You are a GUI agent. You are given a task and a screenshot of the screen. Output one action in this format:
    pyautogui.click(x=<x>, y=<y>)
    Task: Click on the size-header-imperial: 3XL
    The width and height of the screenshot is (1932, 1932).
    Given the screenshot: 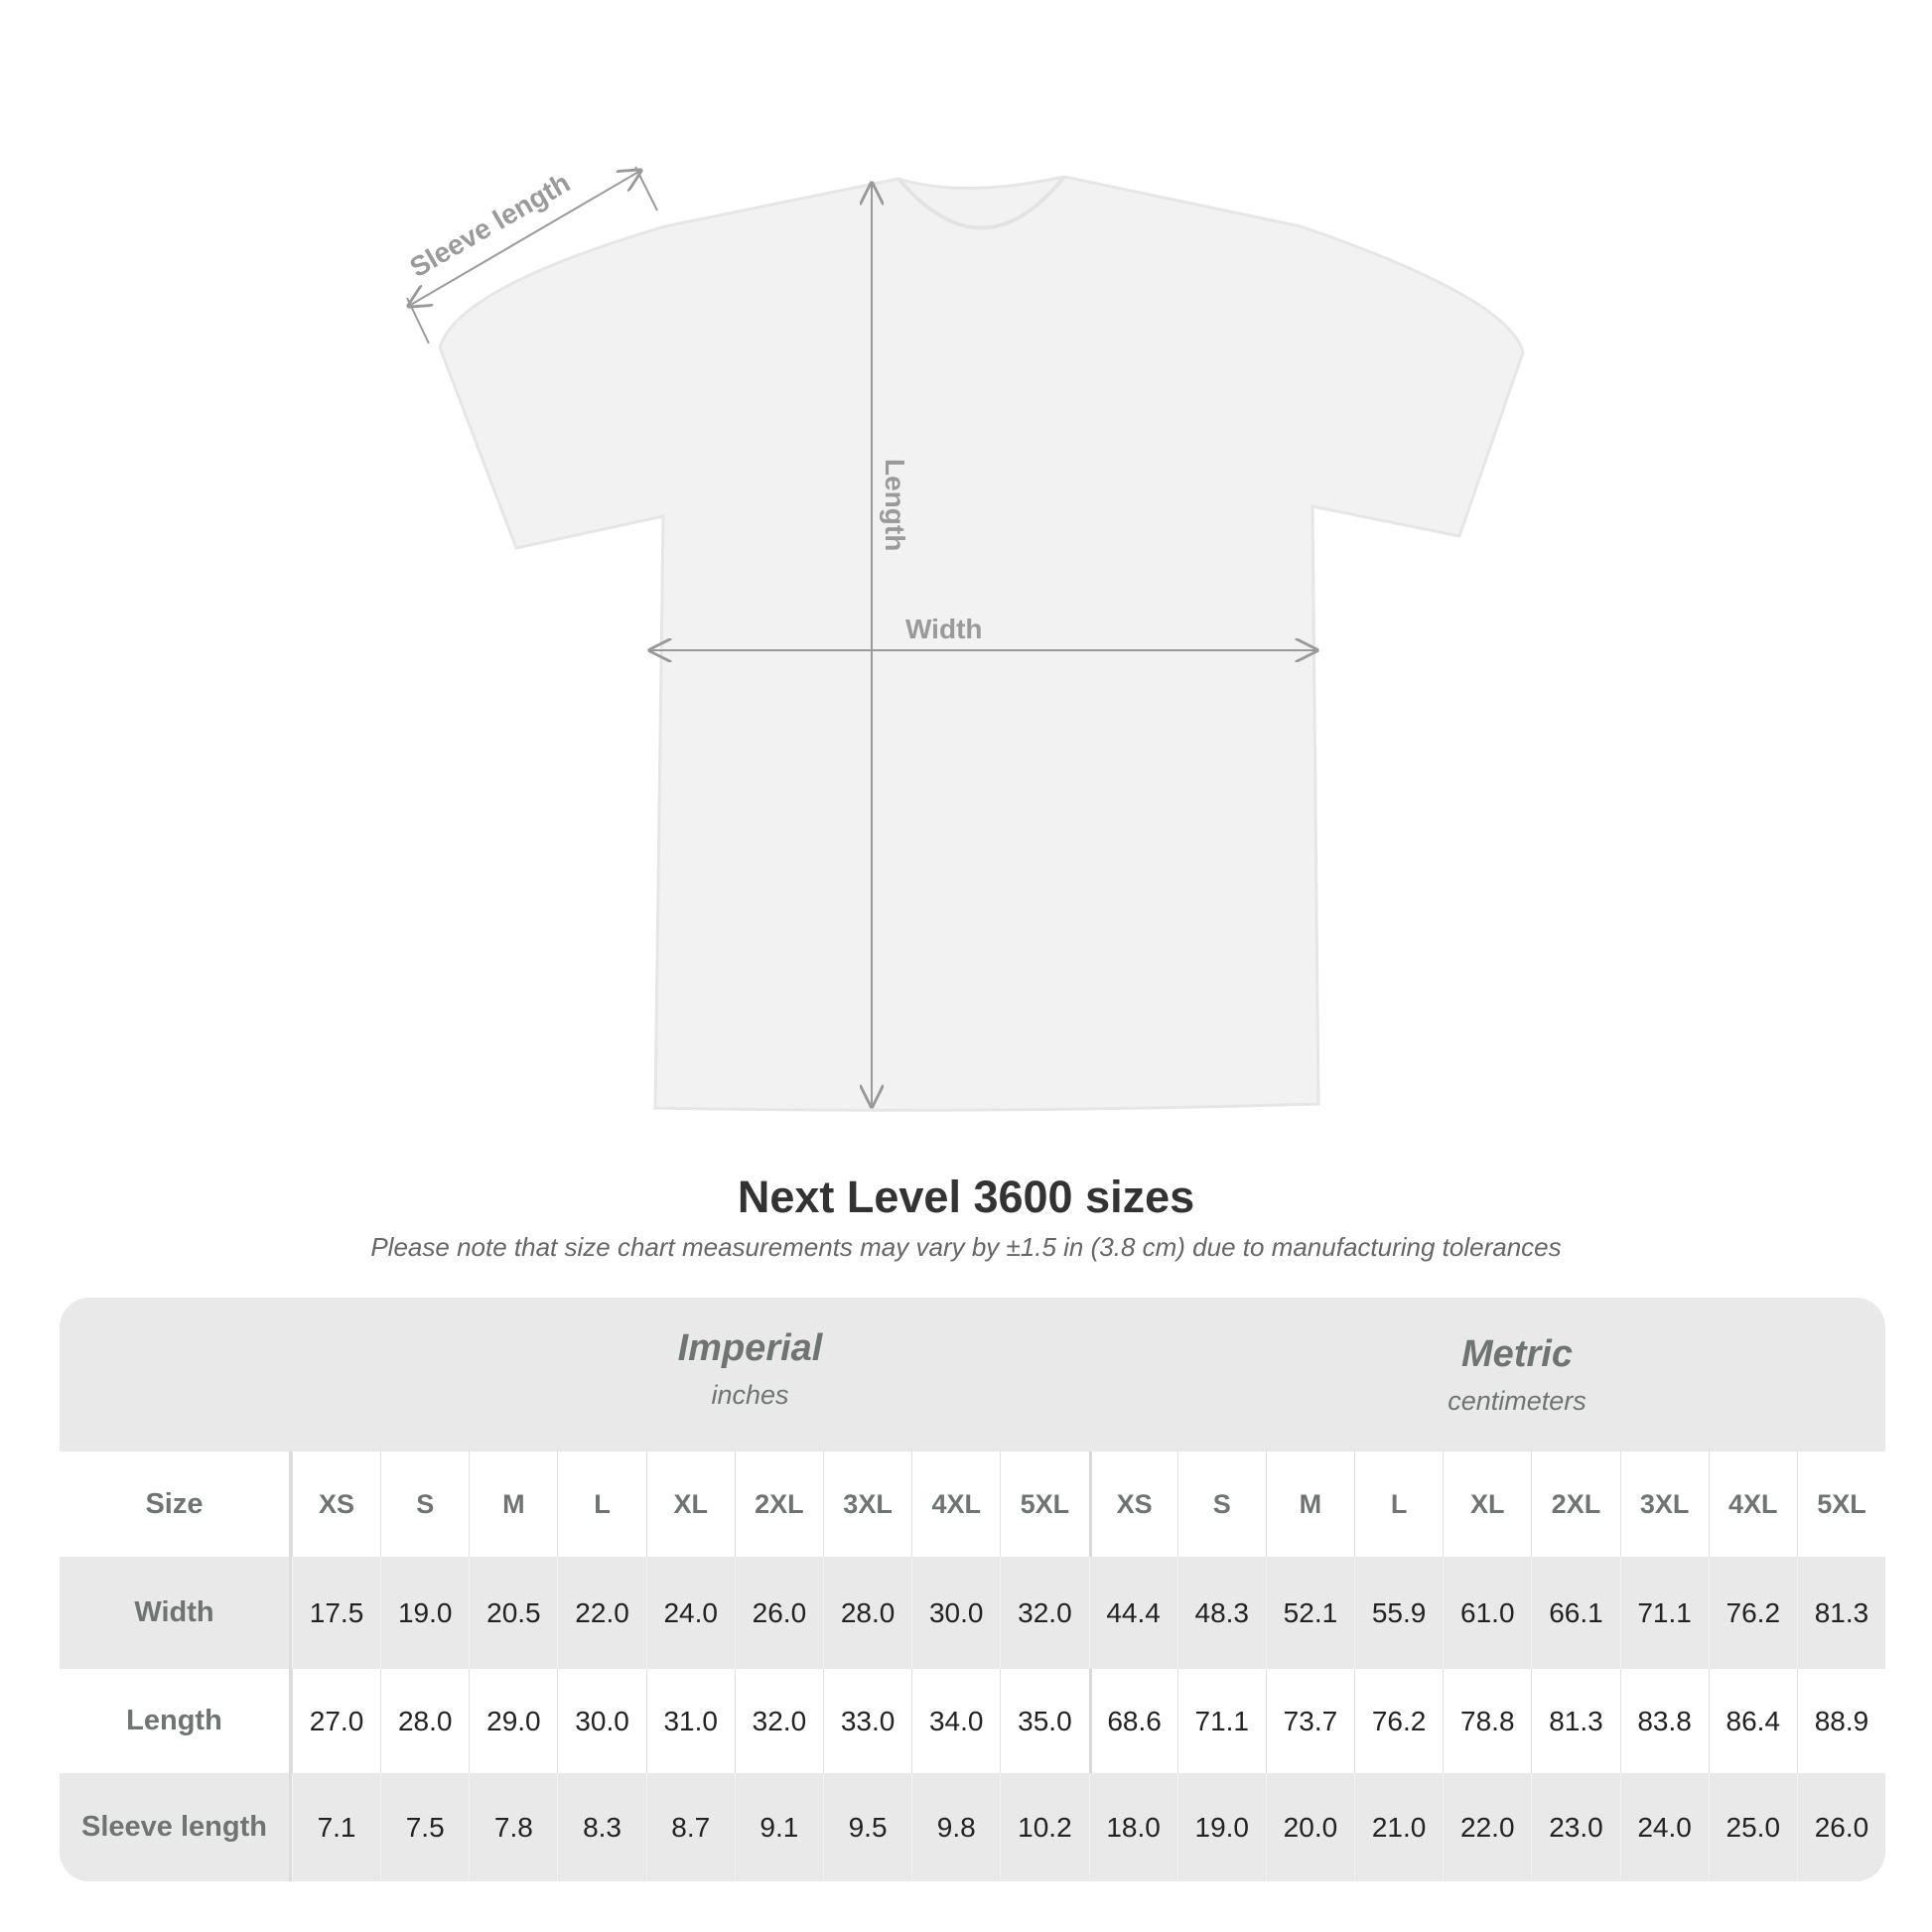 What is the action you would take?
    pyautogui.click(x=866, y=1504)
    